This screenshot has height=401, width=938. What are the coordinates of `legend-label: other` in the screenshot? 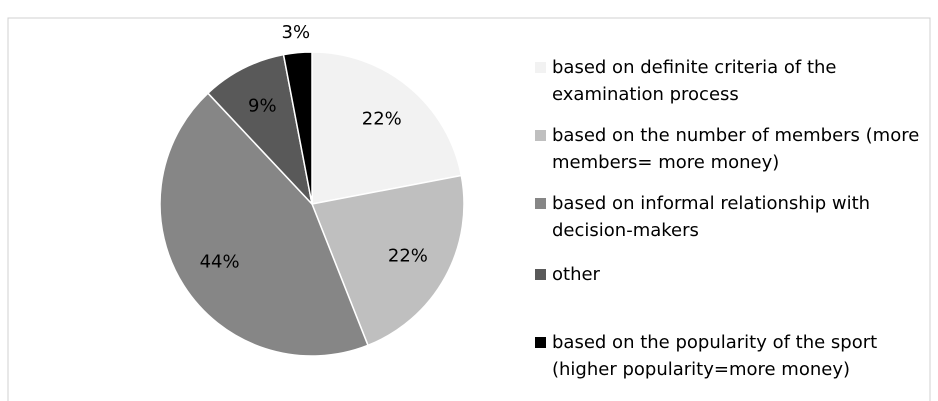 It's located at (576, 274).